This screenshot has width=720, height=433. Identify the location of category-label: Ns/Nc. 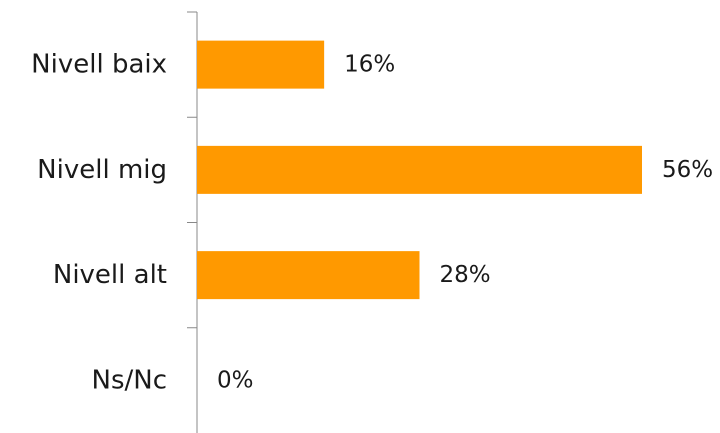
(130, 380).